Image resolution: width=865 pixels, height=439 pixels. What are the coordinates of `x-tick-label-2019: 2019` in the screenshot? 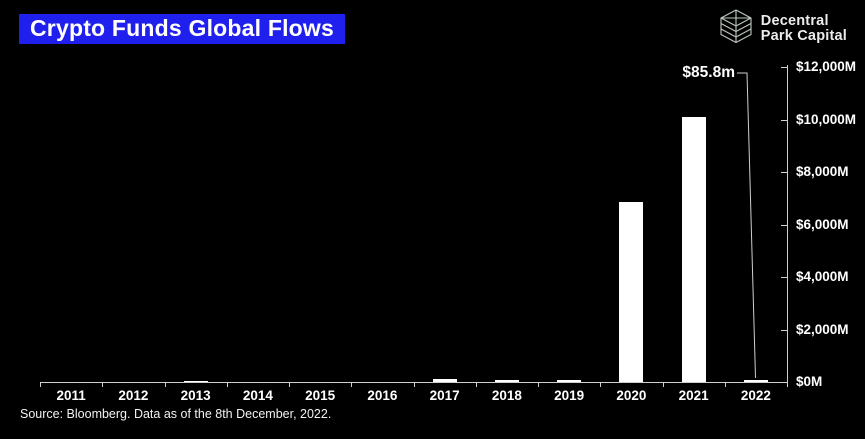 It's located at (569, 395).